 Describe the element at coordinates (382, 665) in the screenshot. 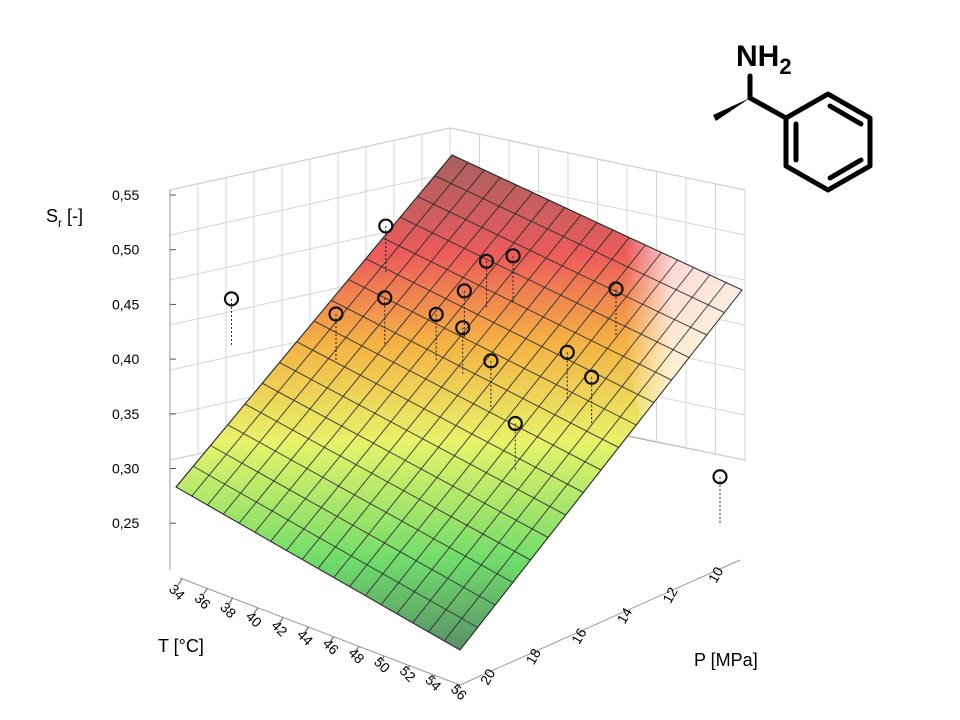

I see `t-tick-label: 50` at that location.